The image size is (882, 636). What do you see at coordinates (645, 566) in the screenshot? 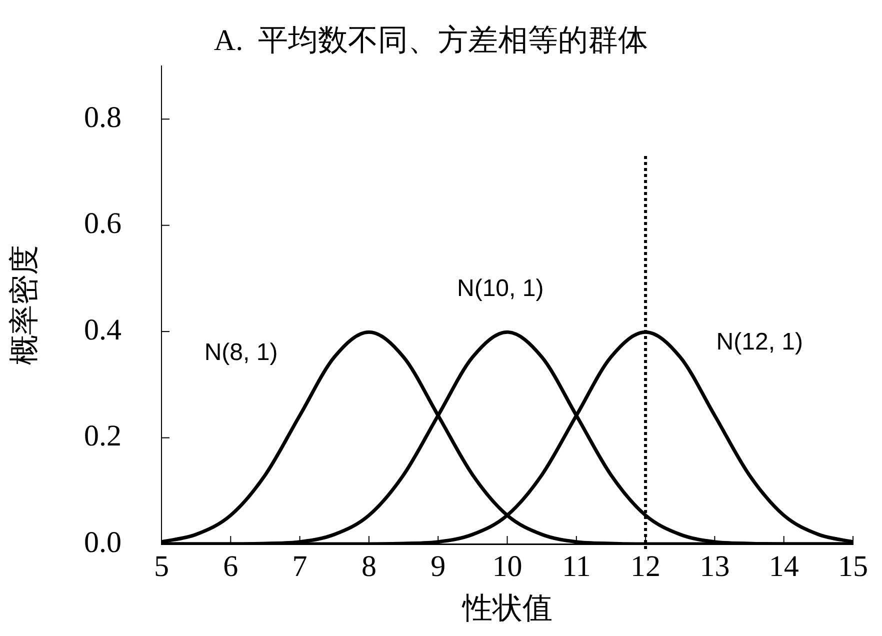
I see `x-tick-label: 12` at bounding box center [645, 566].